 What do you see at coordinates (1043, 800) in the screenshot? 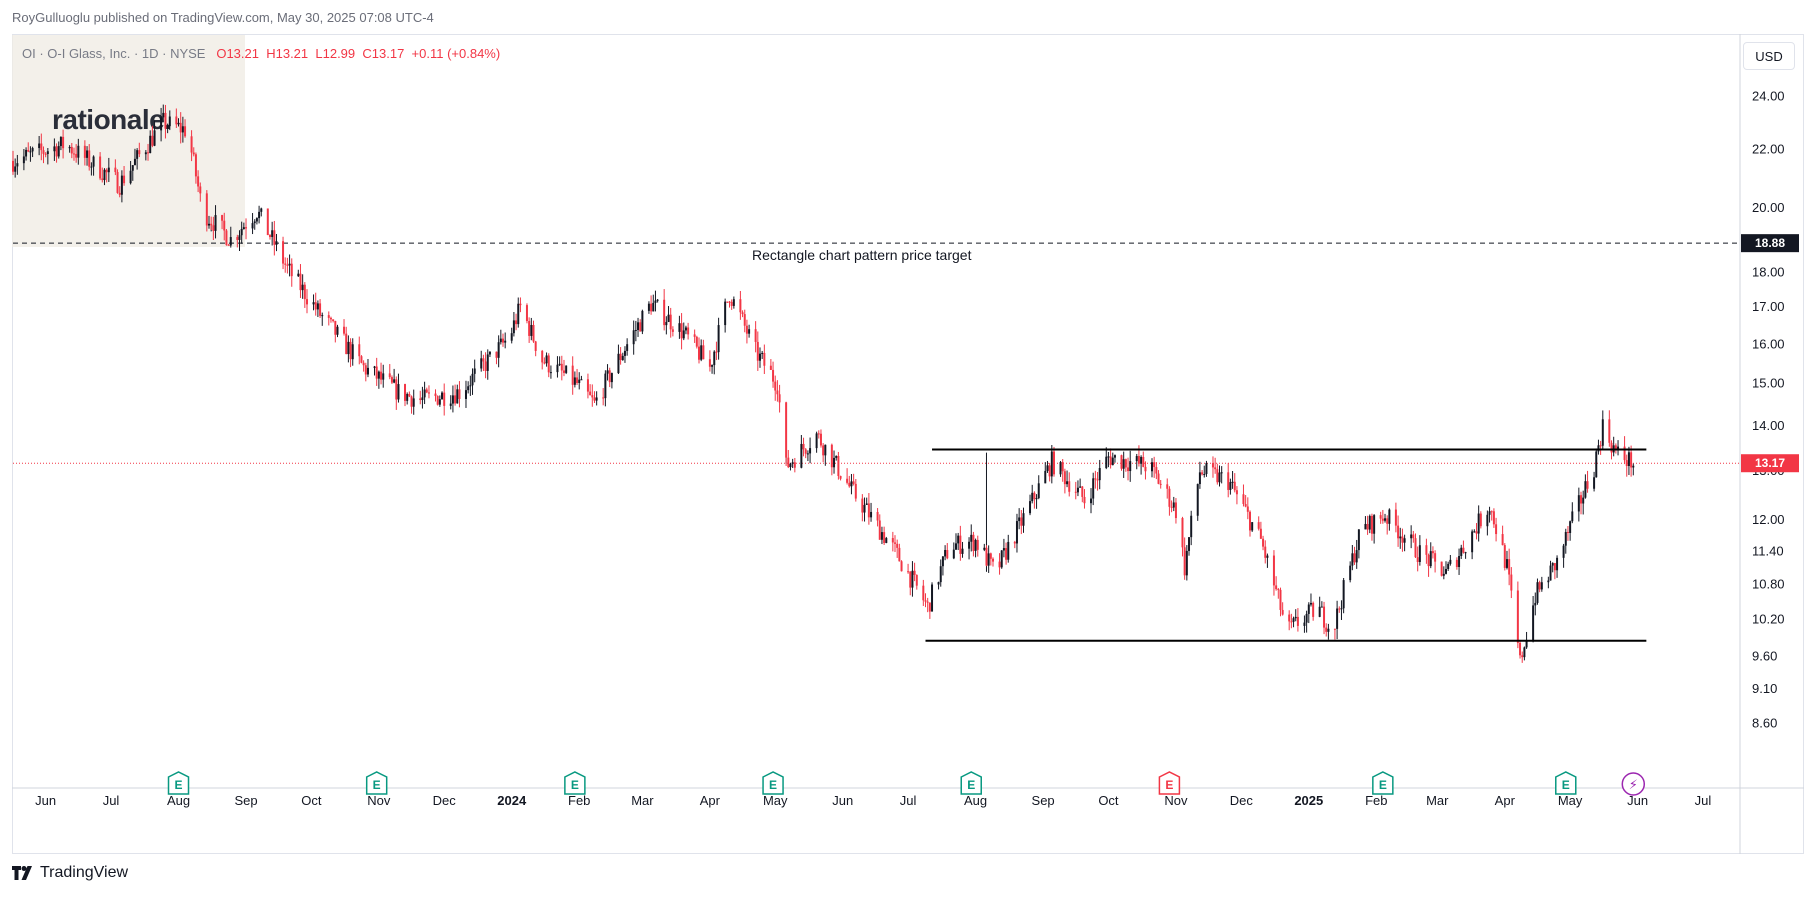
I see `x-tick-label: Sep` at bounding box center [1043, 800].